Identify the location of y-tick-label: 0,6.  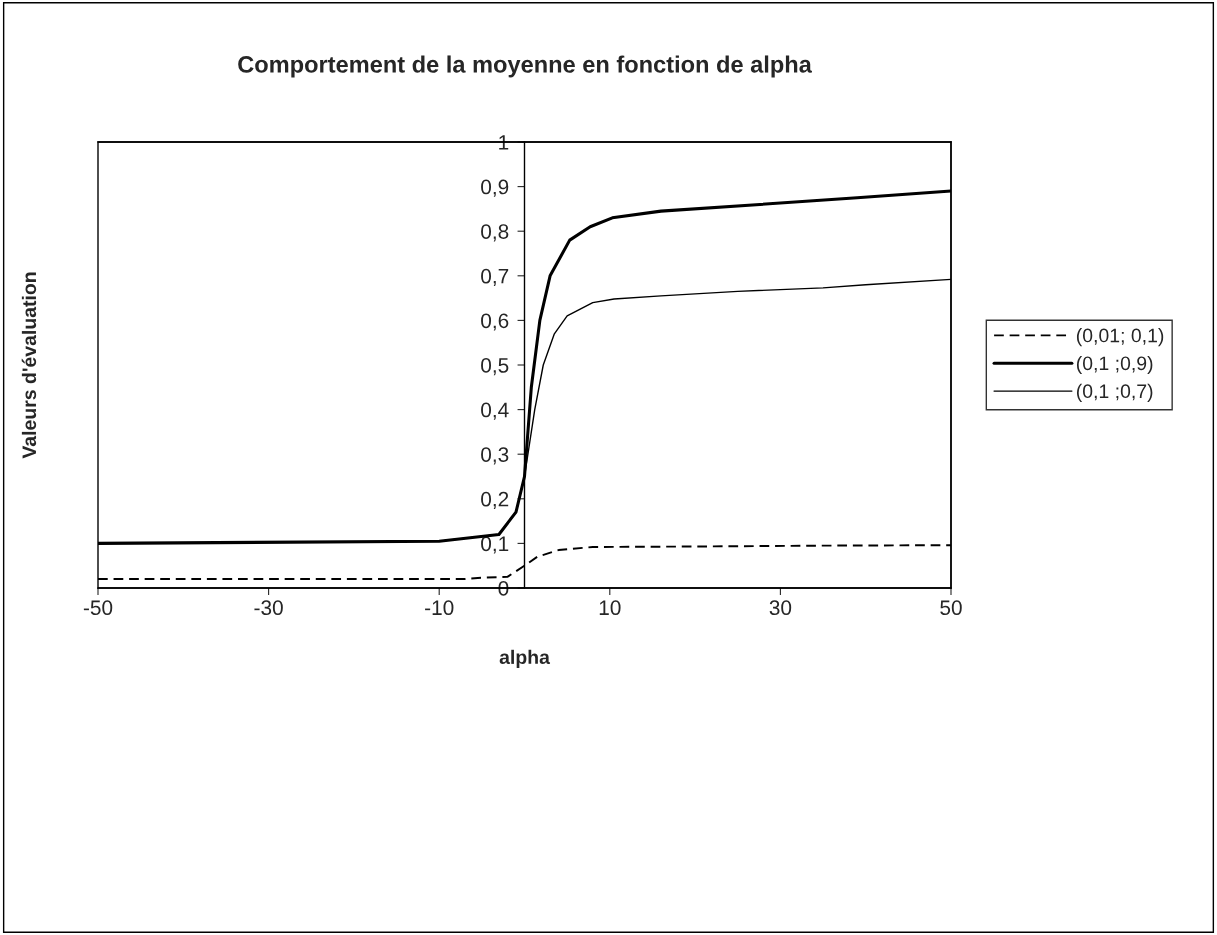
(495, 322).